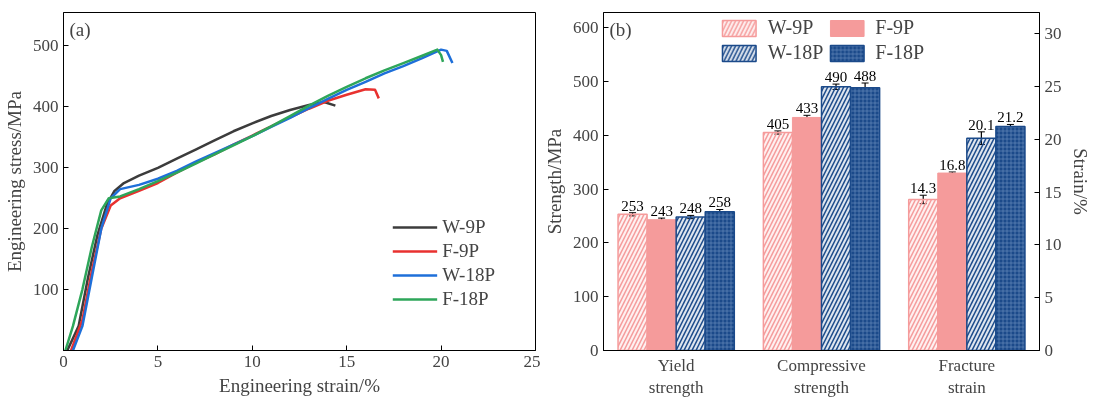 The height and width of the screenshot is (405, 1093). I want to click on data-label: 248, so click(690, 208).